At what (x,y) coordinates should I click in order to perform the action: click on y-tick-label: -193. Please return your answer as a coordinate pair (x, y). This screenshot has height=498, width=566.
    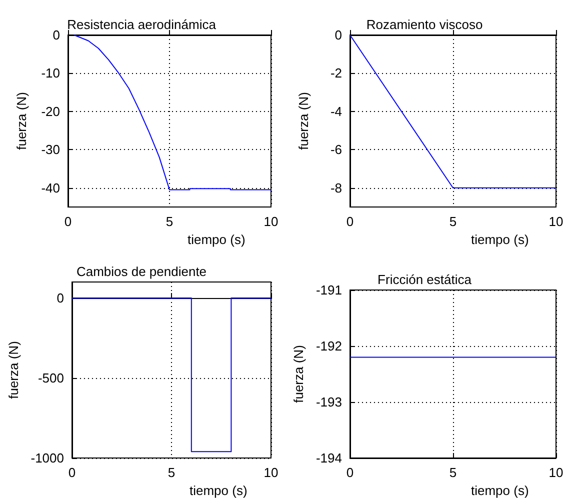
    Looking at the image, I should click on (329, 402).